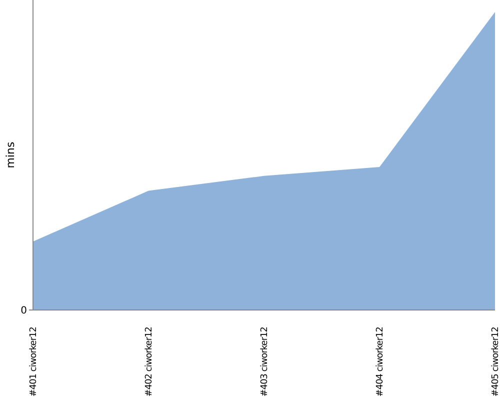 This screenshot has height=400, width=500. What do you see at coordinates (10, 155) in the screenshot?
I see `y-axis-title: mins` at bounding box center [10, 155].